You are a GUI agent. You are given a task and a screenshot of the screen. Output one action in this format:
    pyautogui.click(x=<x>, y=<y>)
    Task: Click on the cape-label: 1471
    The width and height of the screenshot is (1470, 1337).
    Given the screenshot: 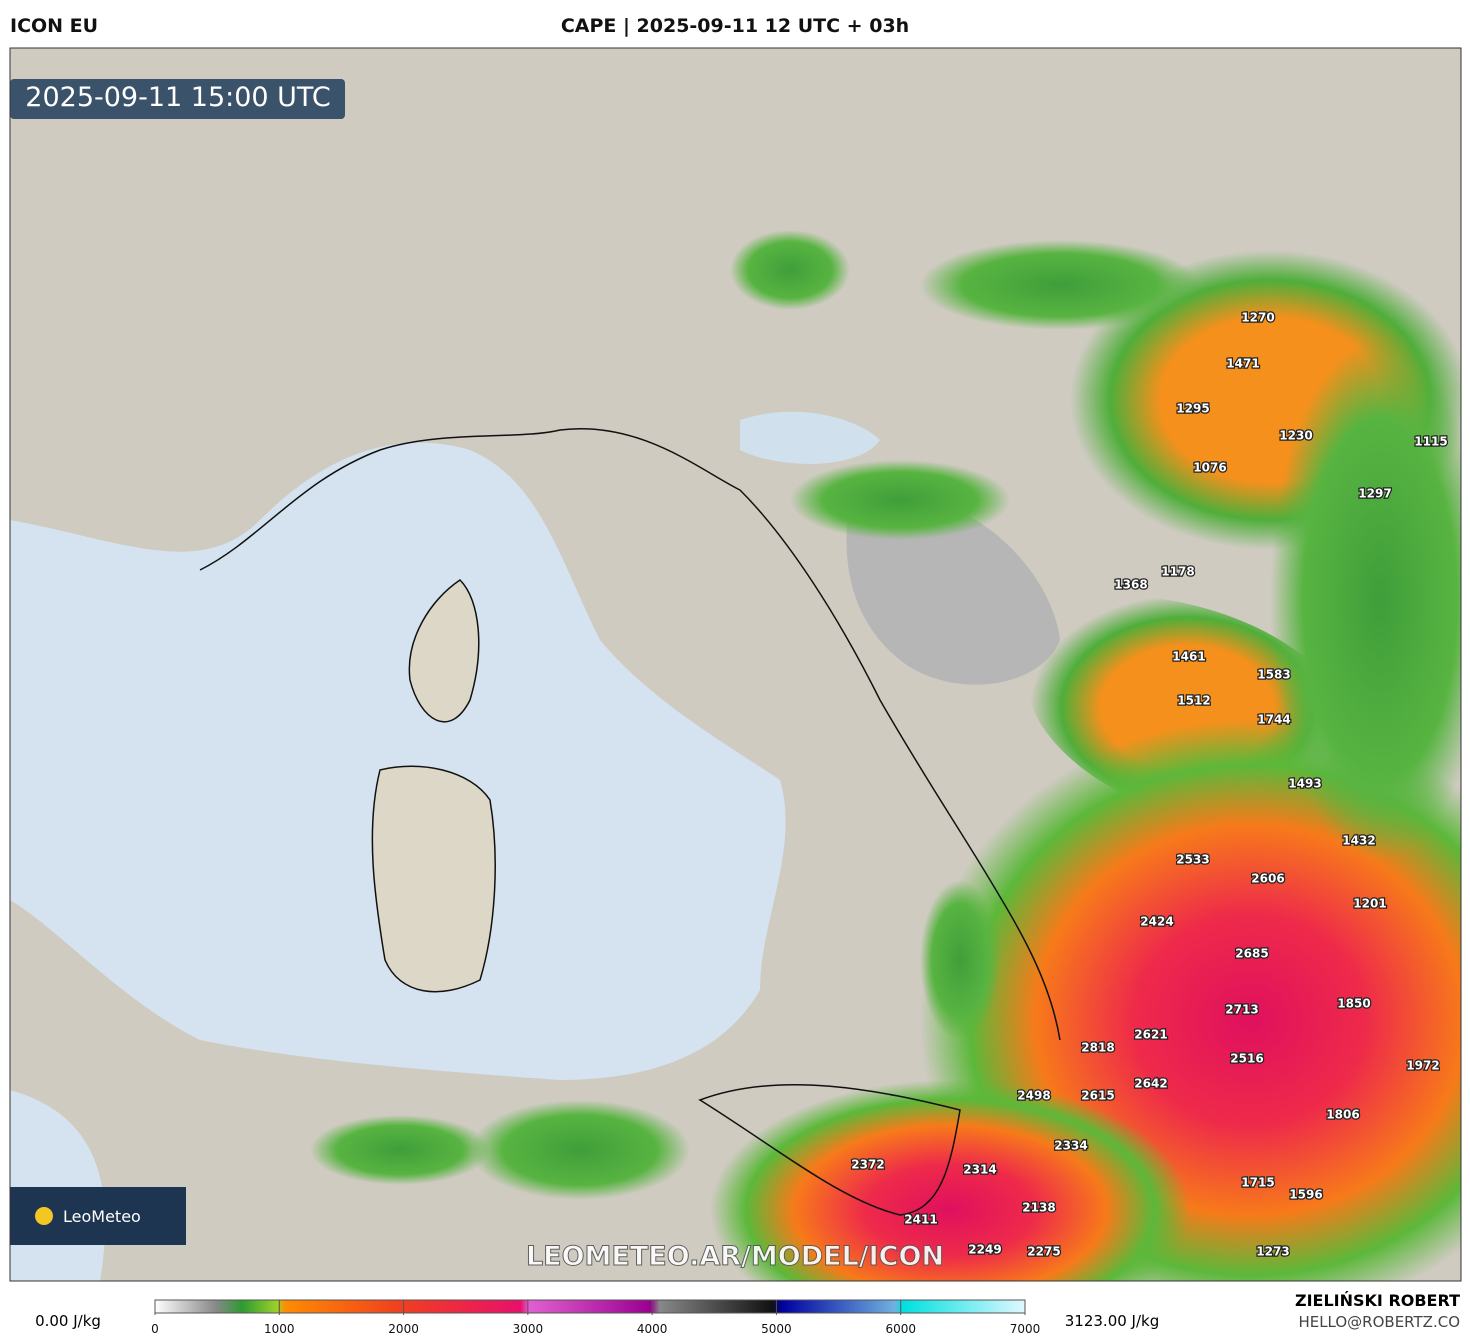 What is the action you would take?
    pyautogui.click(x=1242, y=364)
    